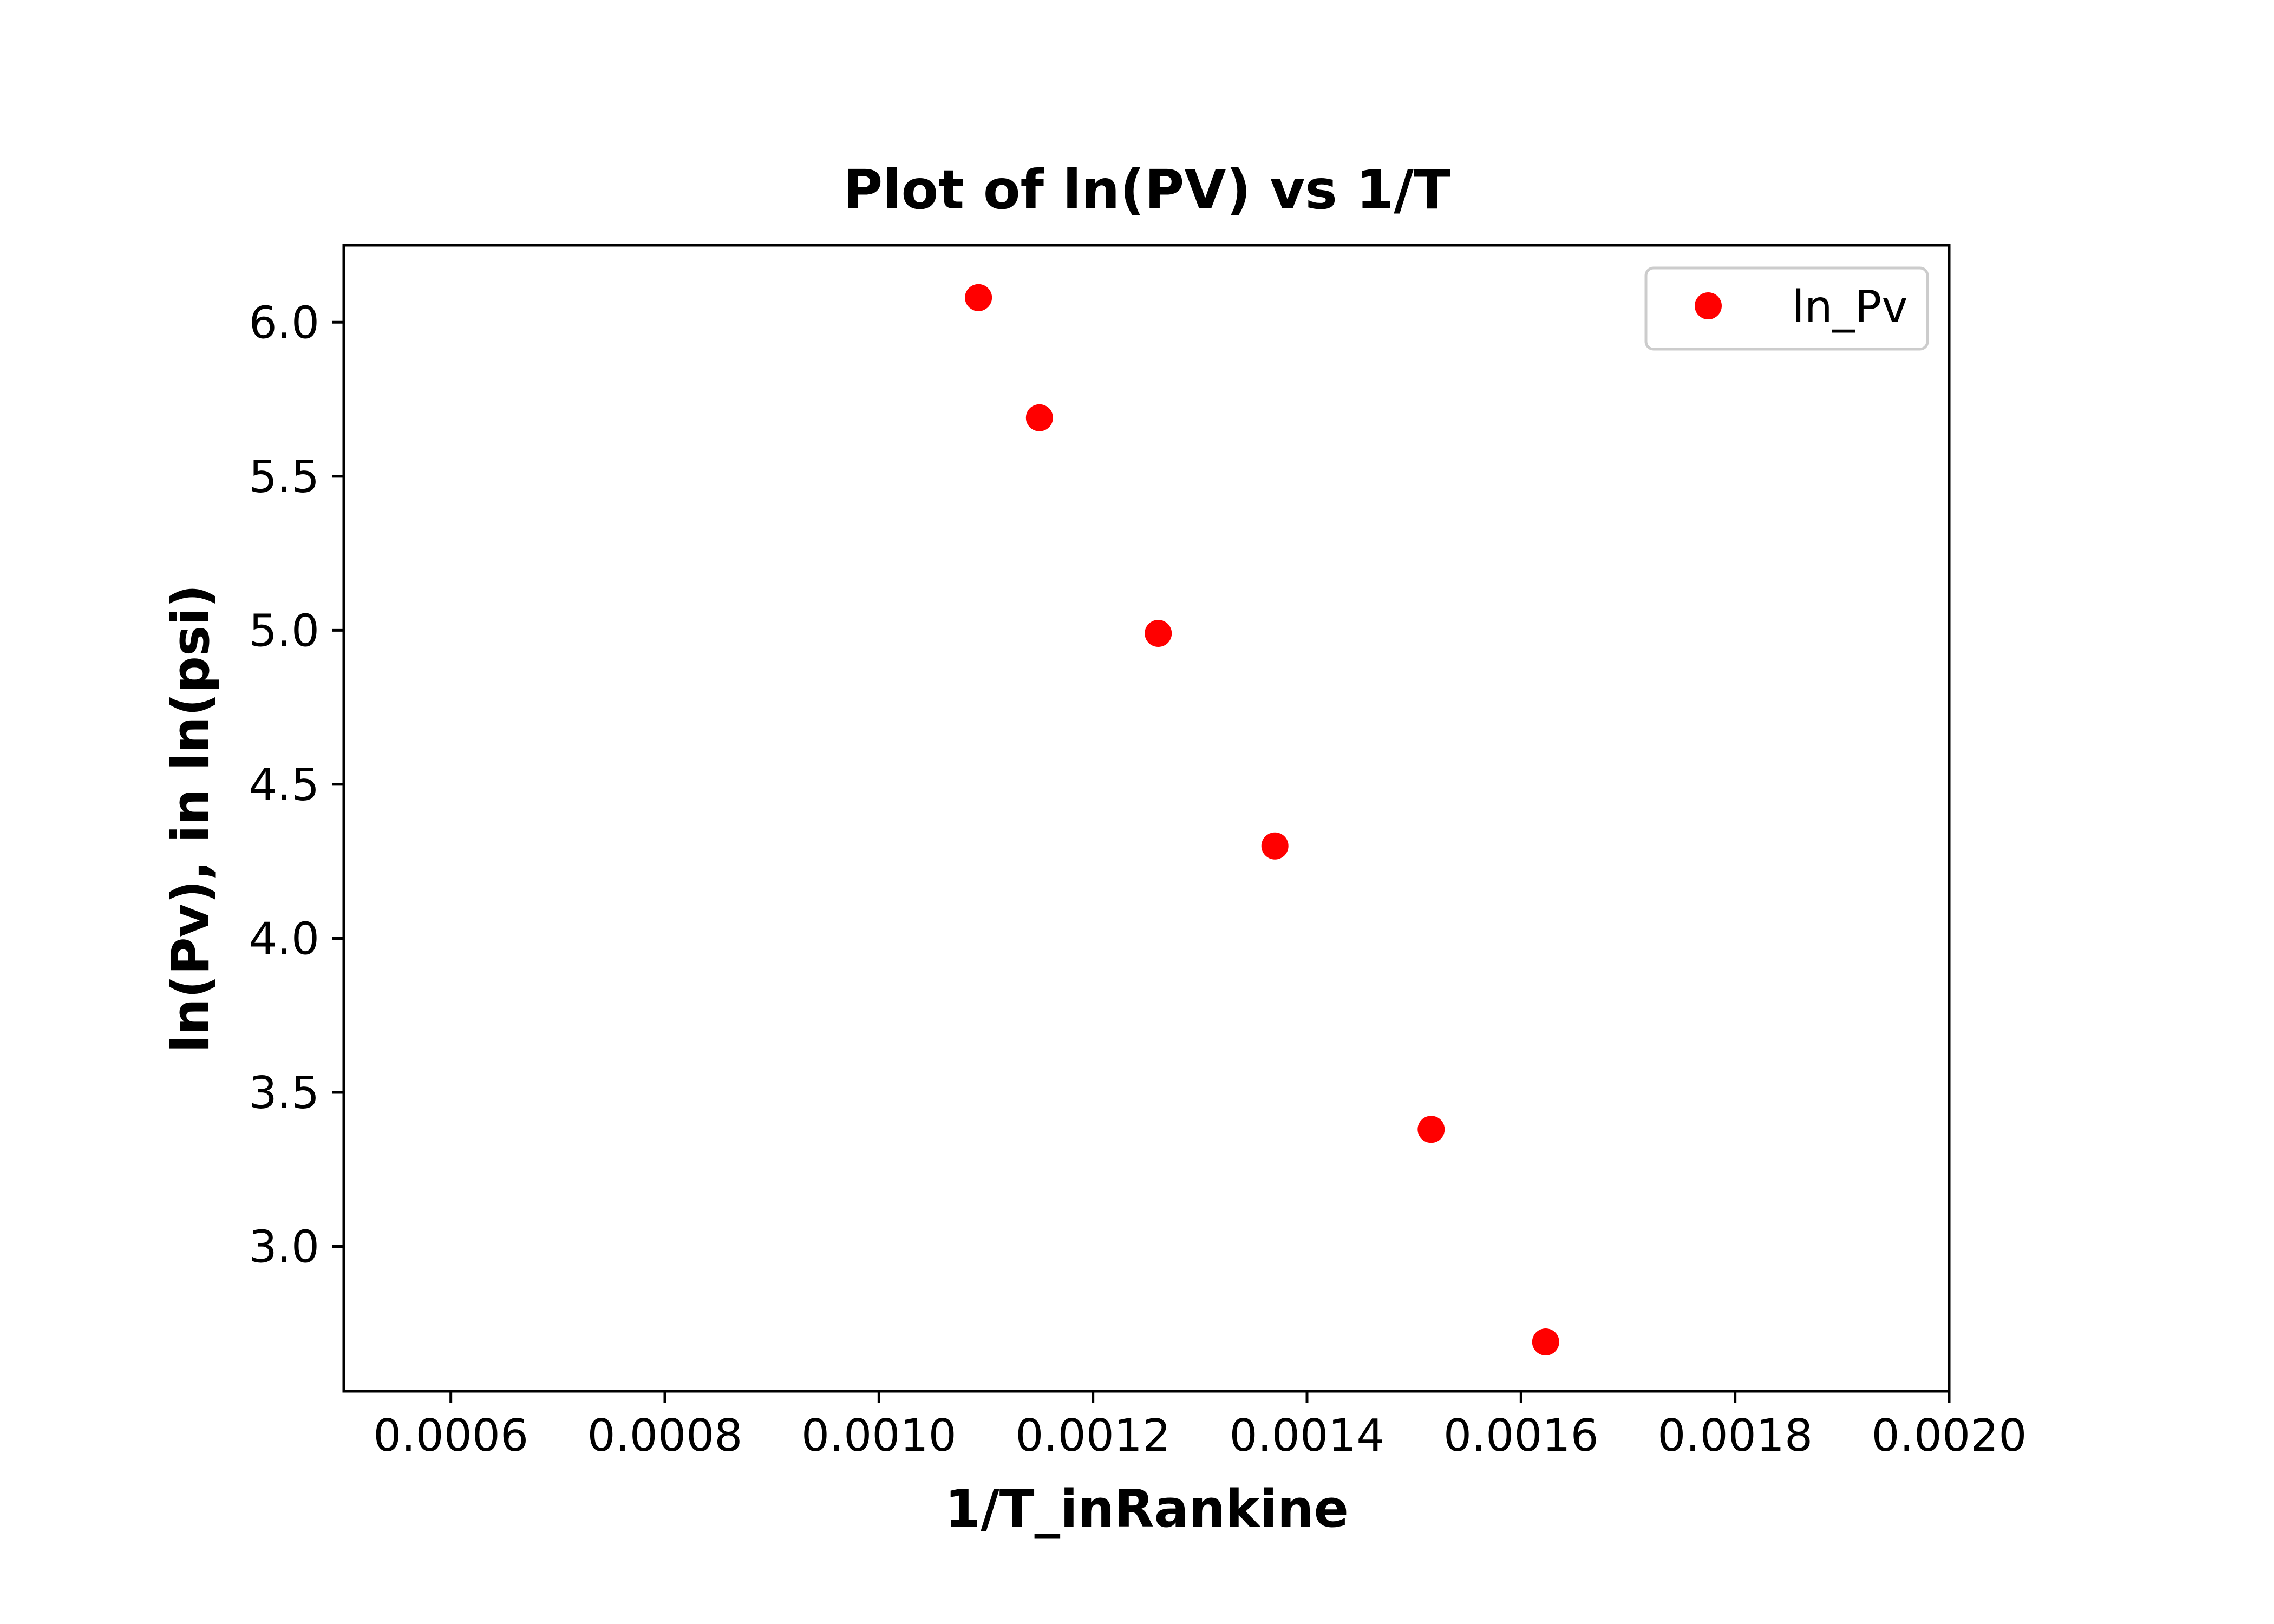  What do you see at coordinates (284, 1248) in the screenshot?
I see `y-tick-label: 3.0` at bounding box center [284, 1248].